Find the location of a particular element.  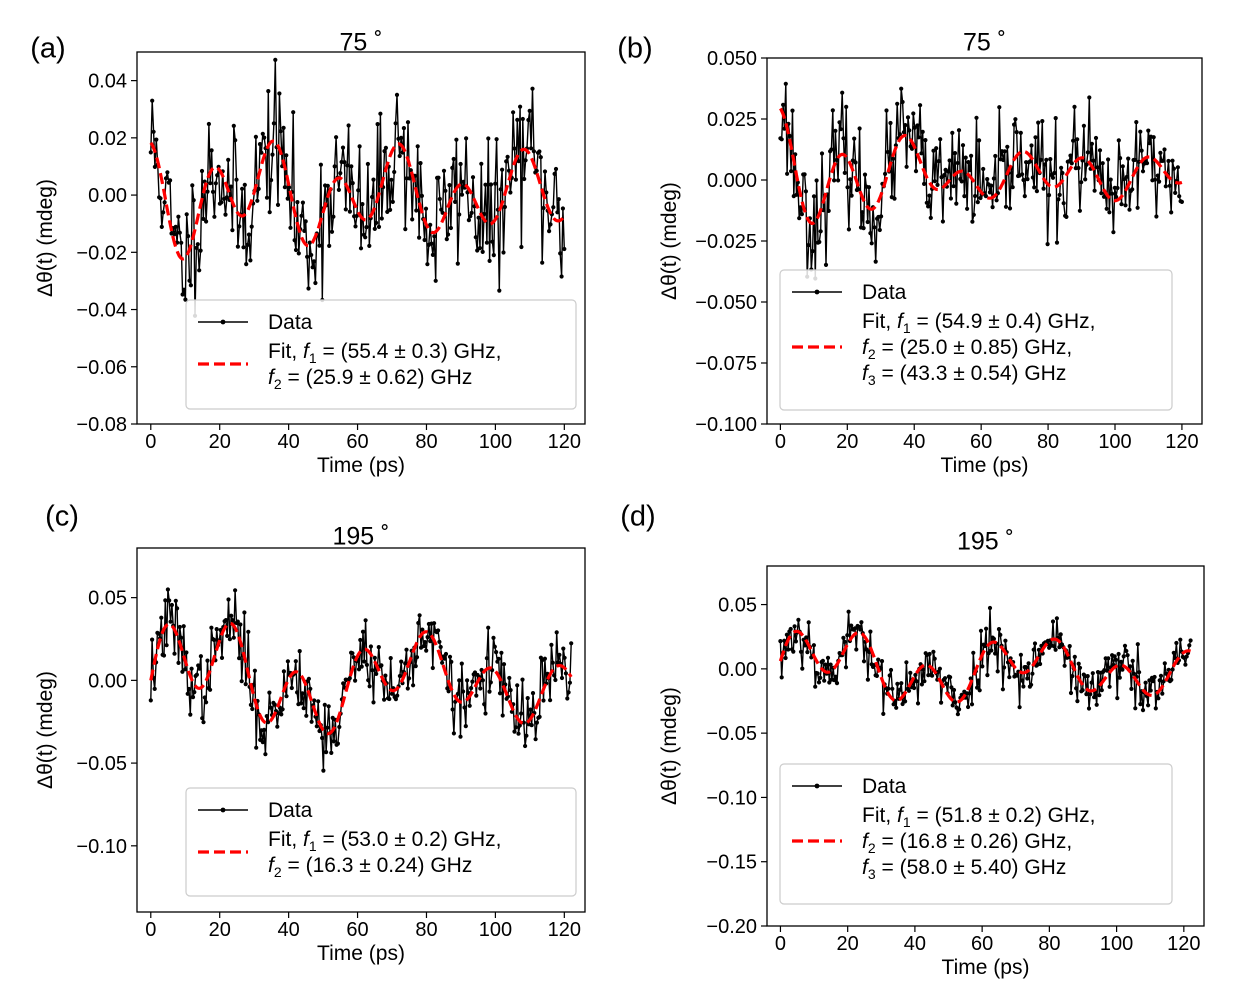

legend-fit-label: Fit, f1 = (54.9 ± 0.4) GHz, is located at coordinates (979, 323).